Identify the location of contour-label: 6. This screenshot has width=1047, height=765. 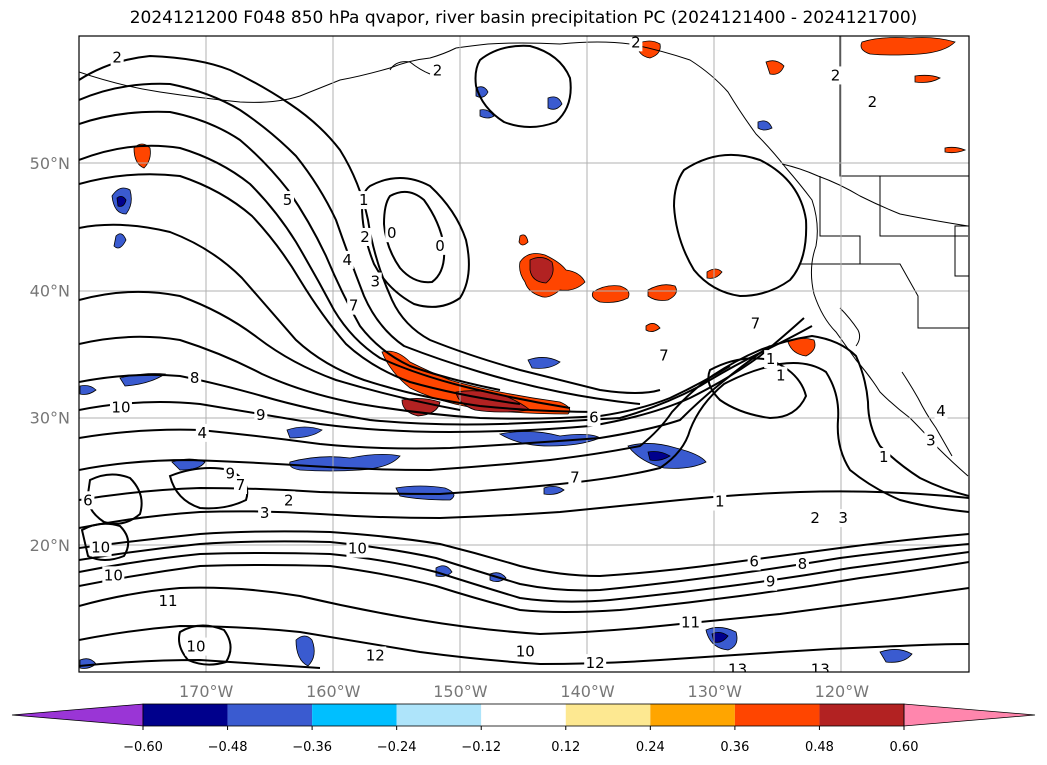
(88, 500).